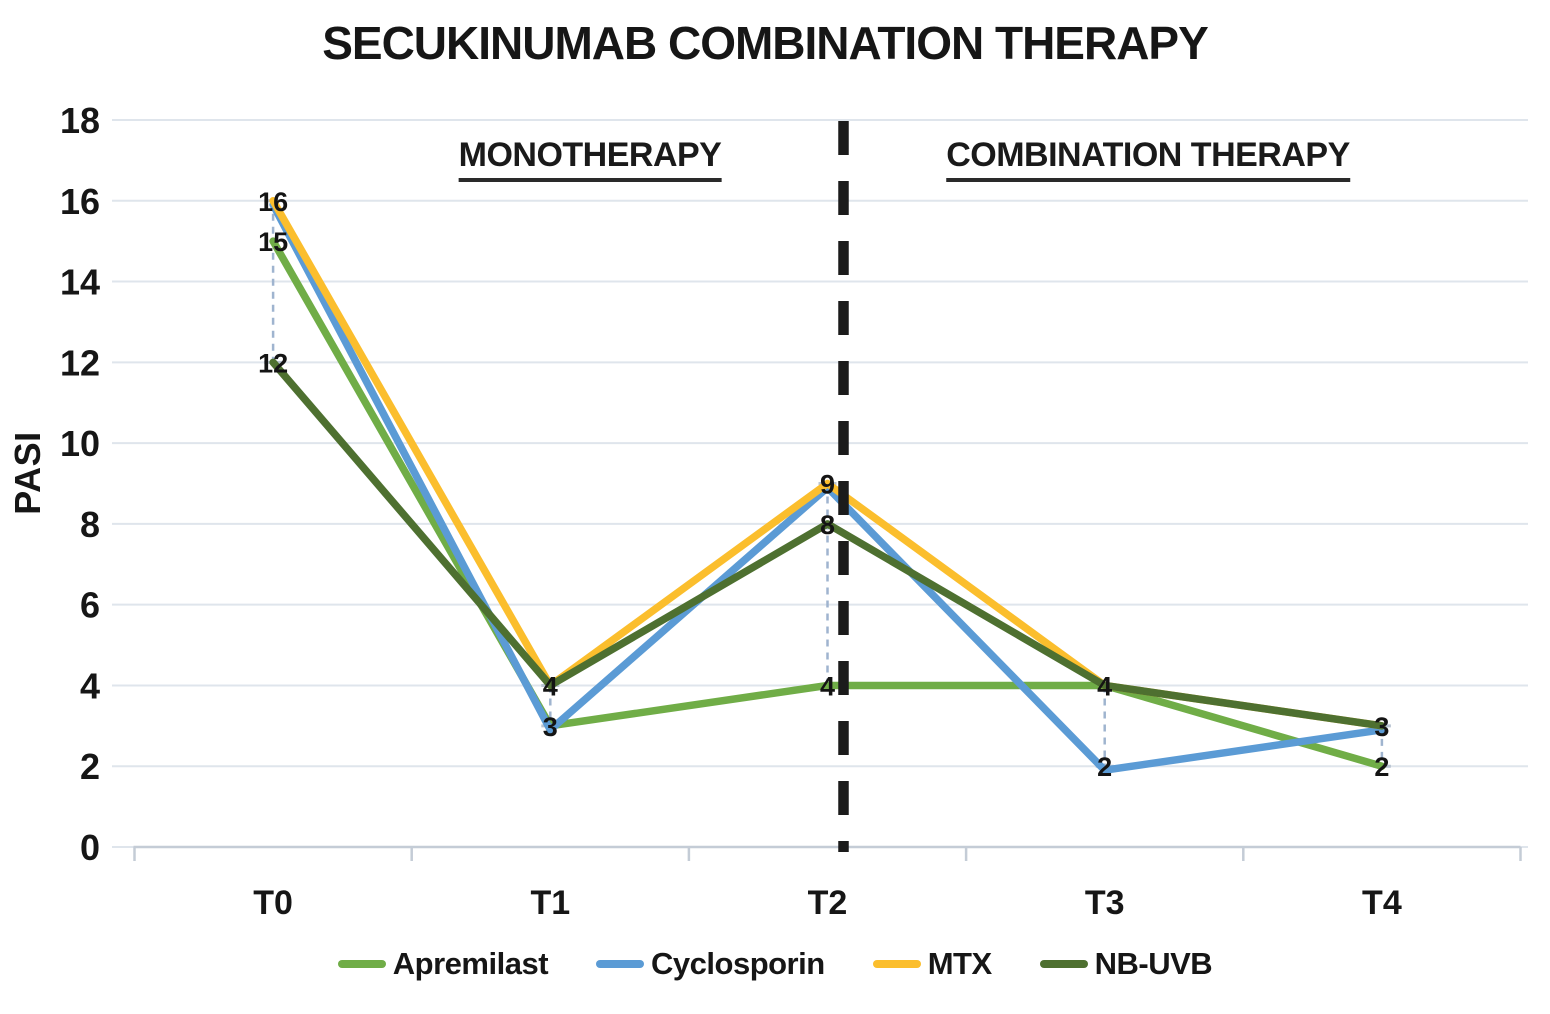  I want to click on chart-title: SECUKINUMAB COMBINATION THERAPY, so click(765, 43).